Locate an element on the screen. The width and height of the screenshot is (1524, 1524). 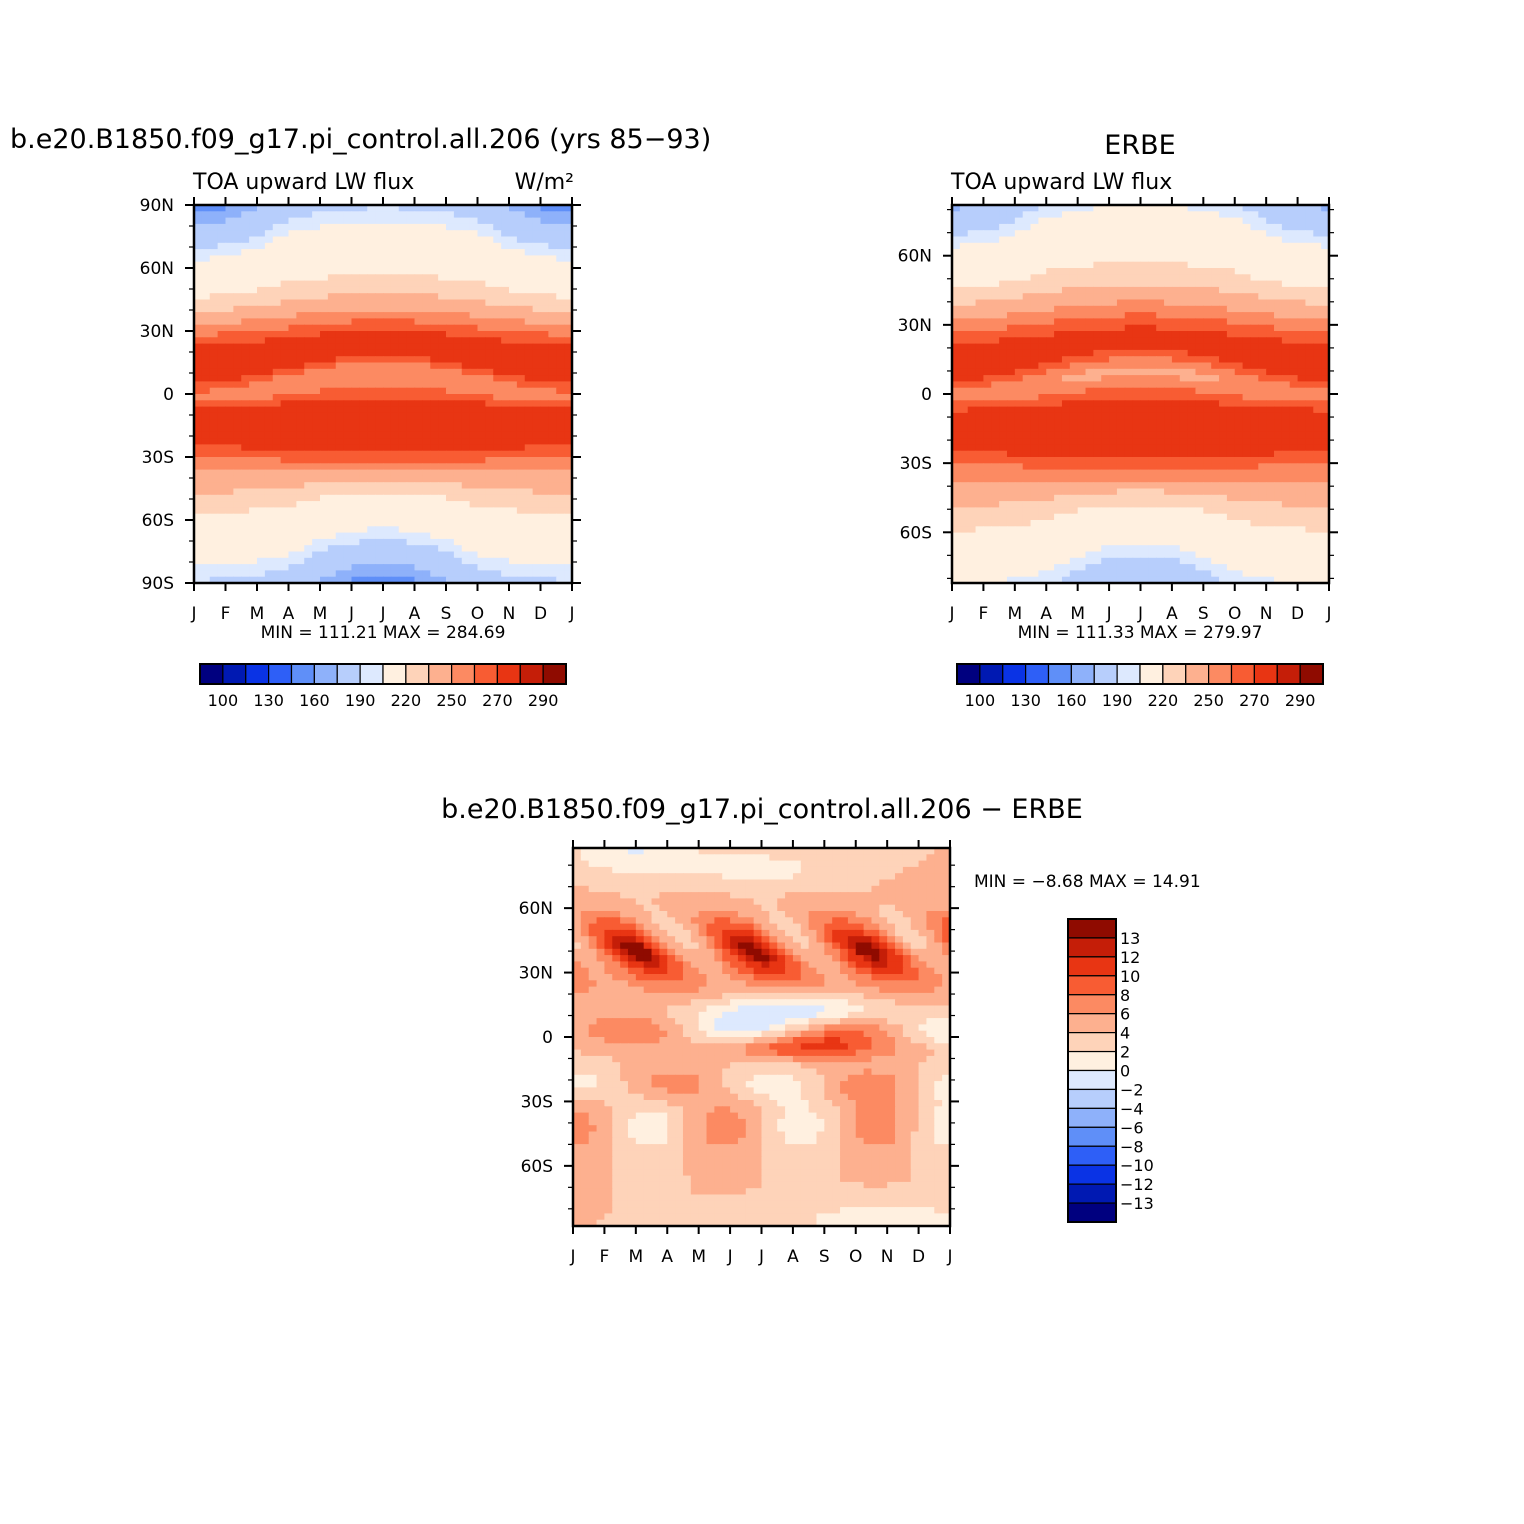
colorbar-swatch is located at coordinates (394, 674).